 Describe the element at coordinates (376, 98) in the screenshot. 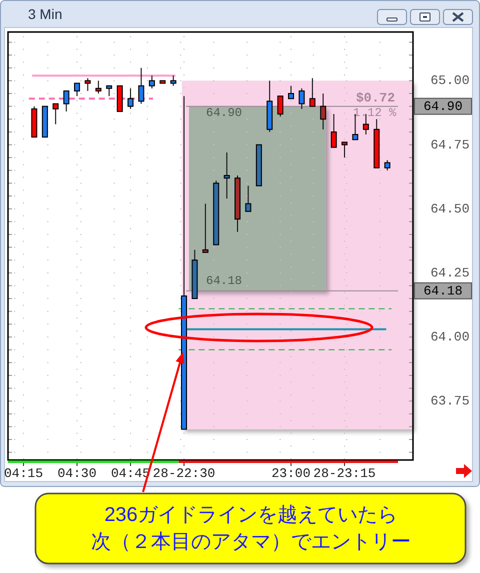

I see `annotation: $0.72` at that location.